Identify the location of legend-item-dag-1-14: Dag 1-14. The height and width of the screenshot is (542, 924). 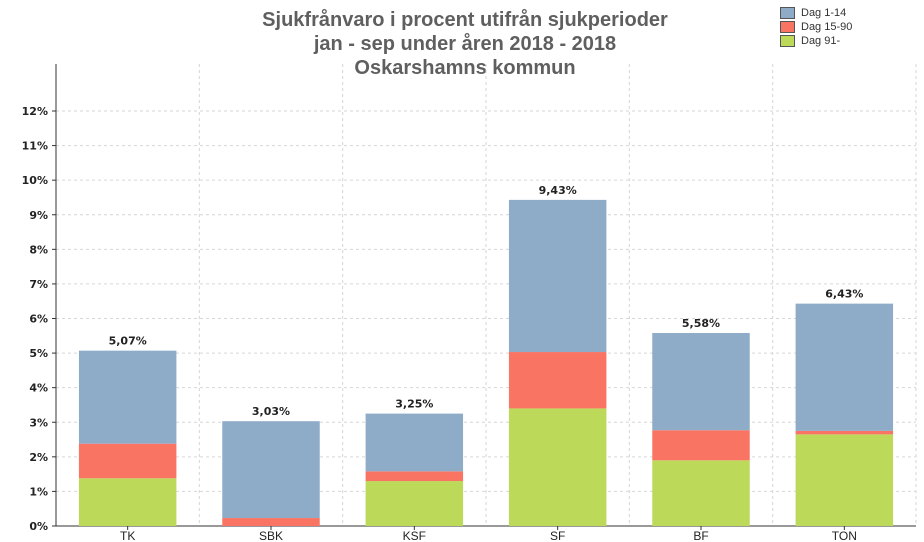
(816, 13).